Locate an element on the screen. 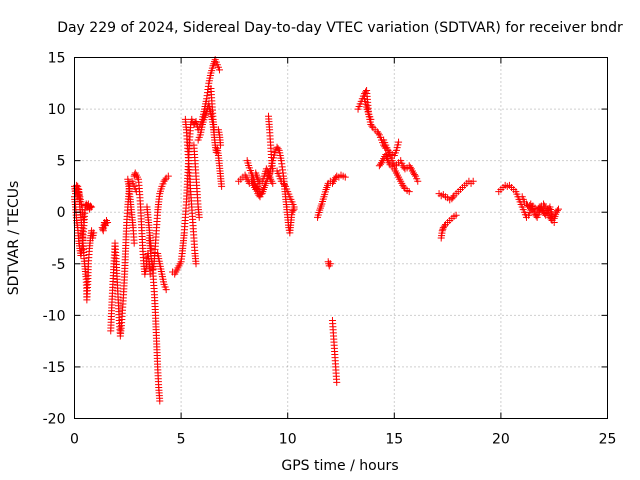  y-tick-label: 5 is located at coordinates (61, 162).